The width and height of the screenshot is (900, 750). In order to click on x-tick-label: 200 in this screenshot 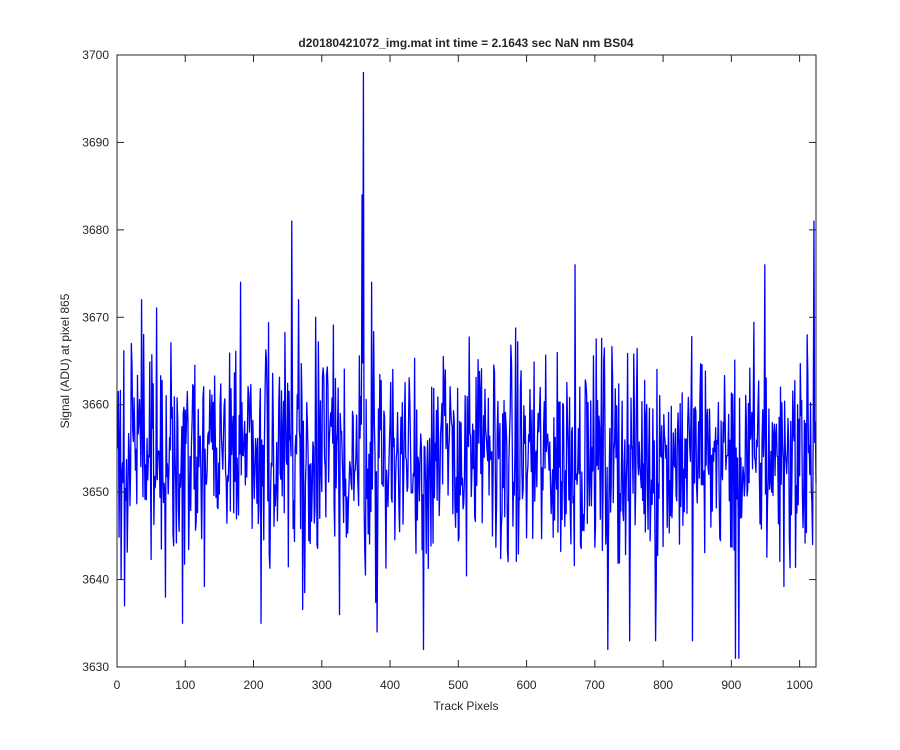, I will do `click(254, 685)`.